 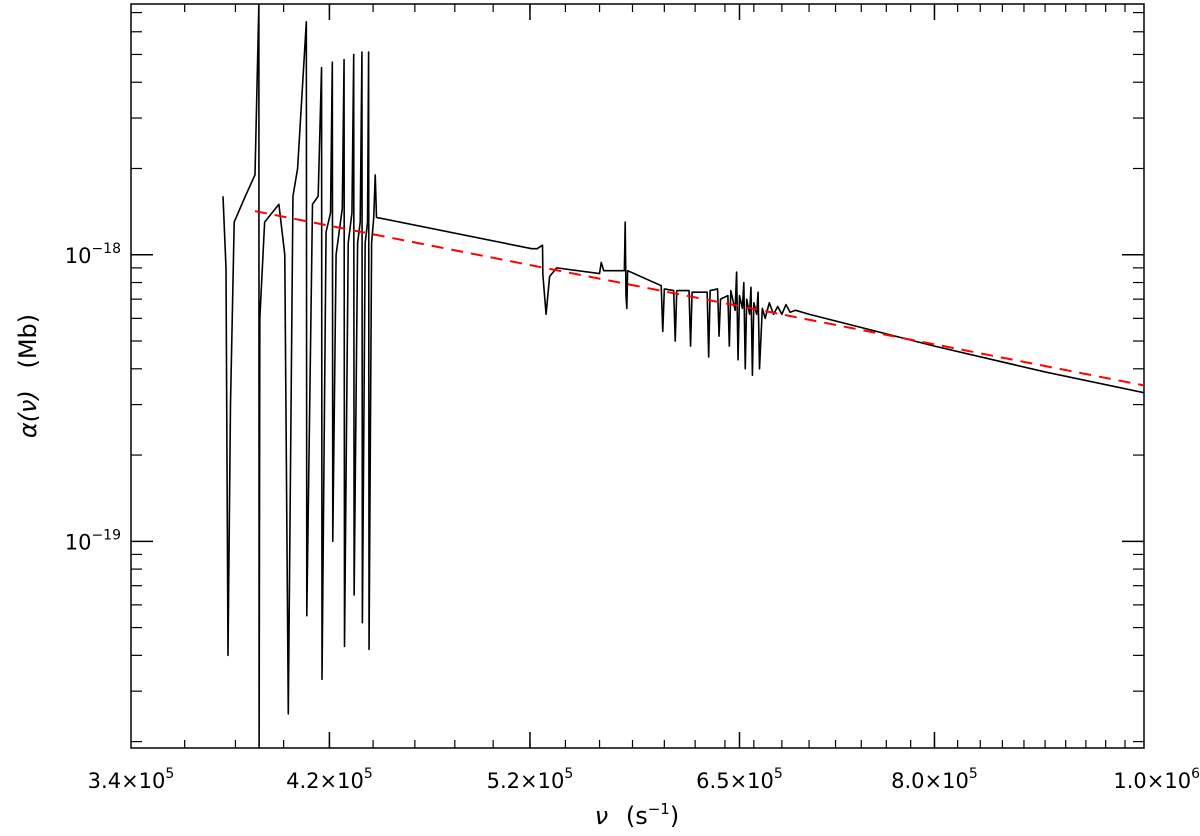 What do you see at coordinates (28, 414) in the screenshot?
I see `y-axis-symbol: α(ν)` at bounding box center [28, 414].